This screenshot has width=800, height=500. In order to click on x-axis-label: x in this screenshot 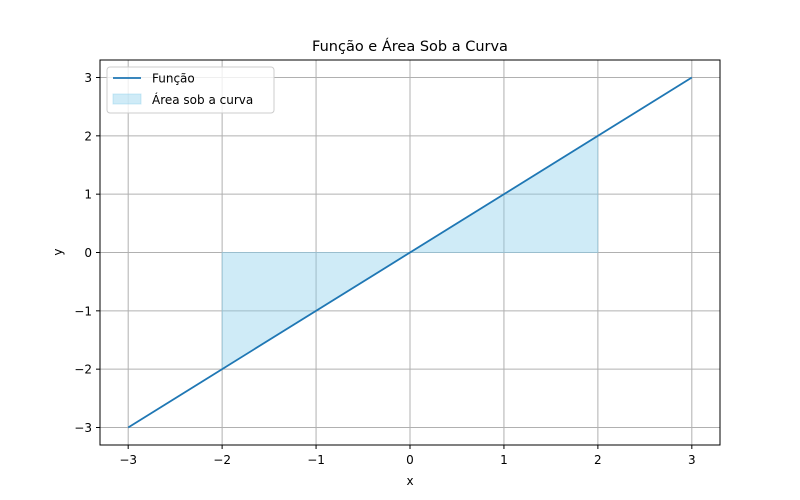, I will do `click(409, 481)`.